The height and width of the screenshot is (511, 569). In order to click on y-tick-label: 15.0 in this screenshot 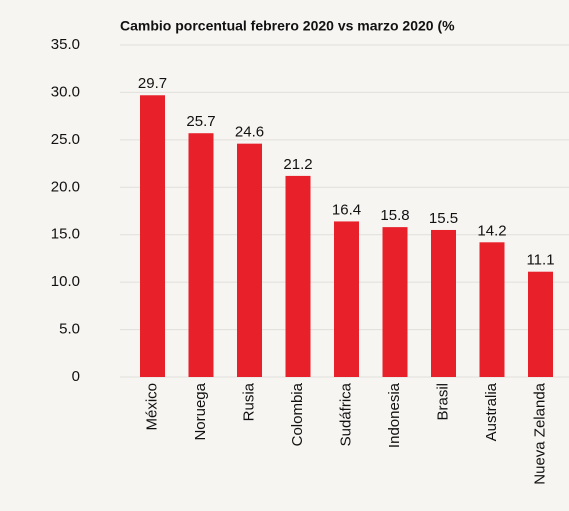, I will do `click(65, 234)`.